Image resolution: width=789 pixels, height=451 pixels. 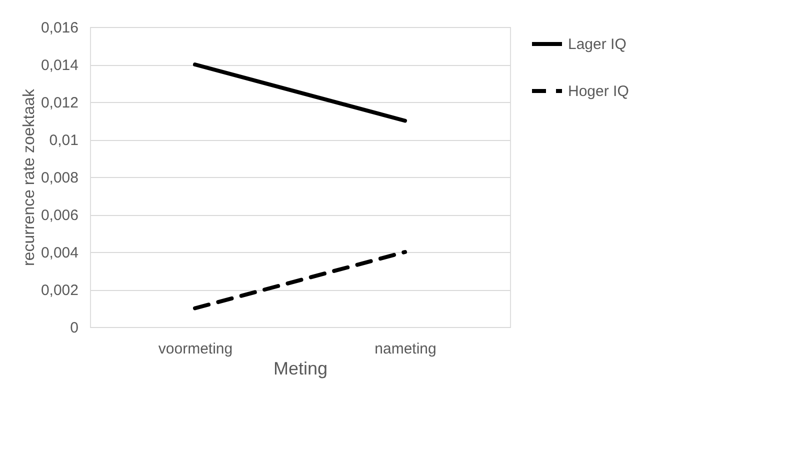 I want to click on y-tick-label: 0,006, so click(x=59, y=215).